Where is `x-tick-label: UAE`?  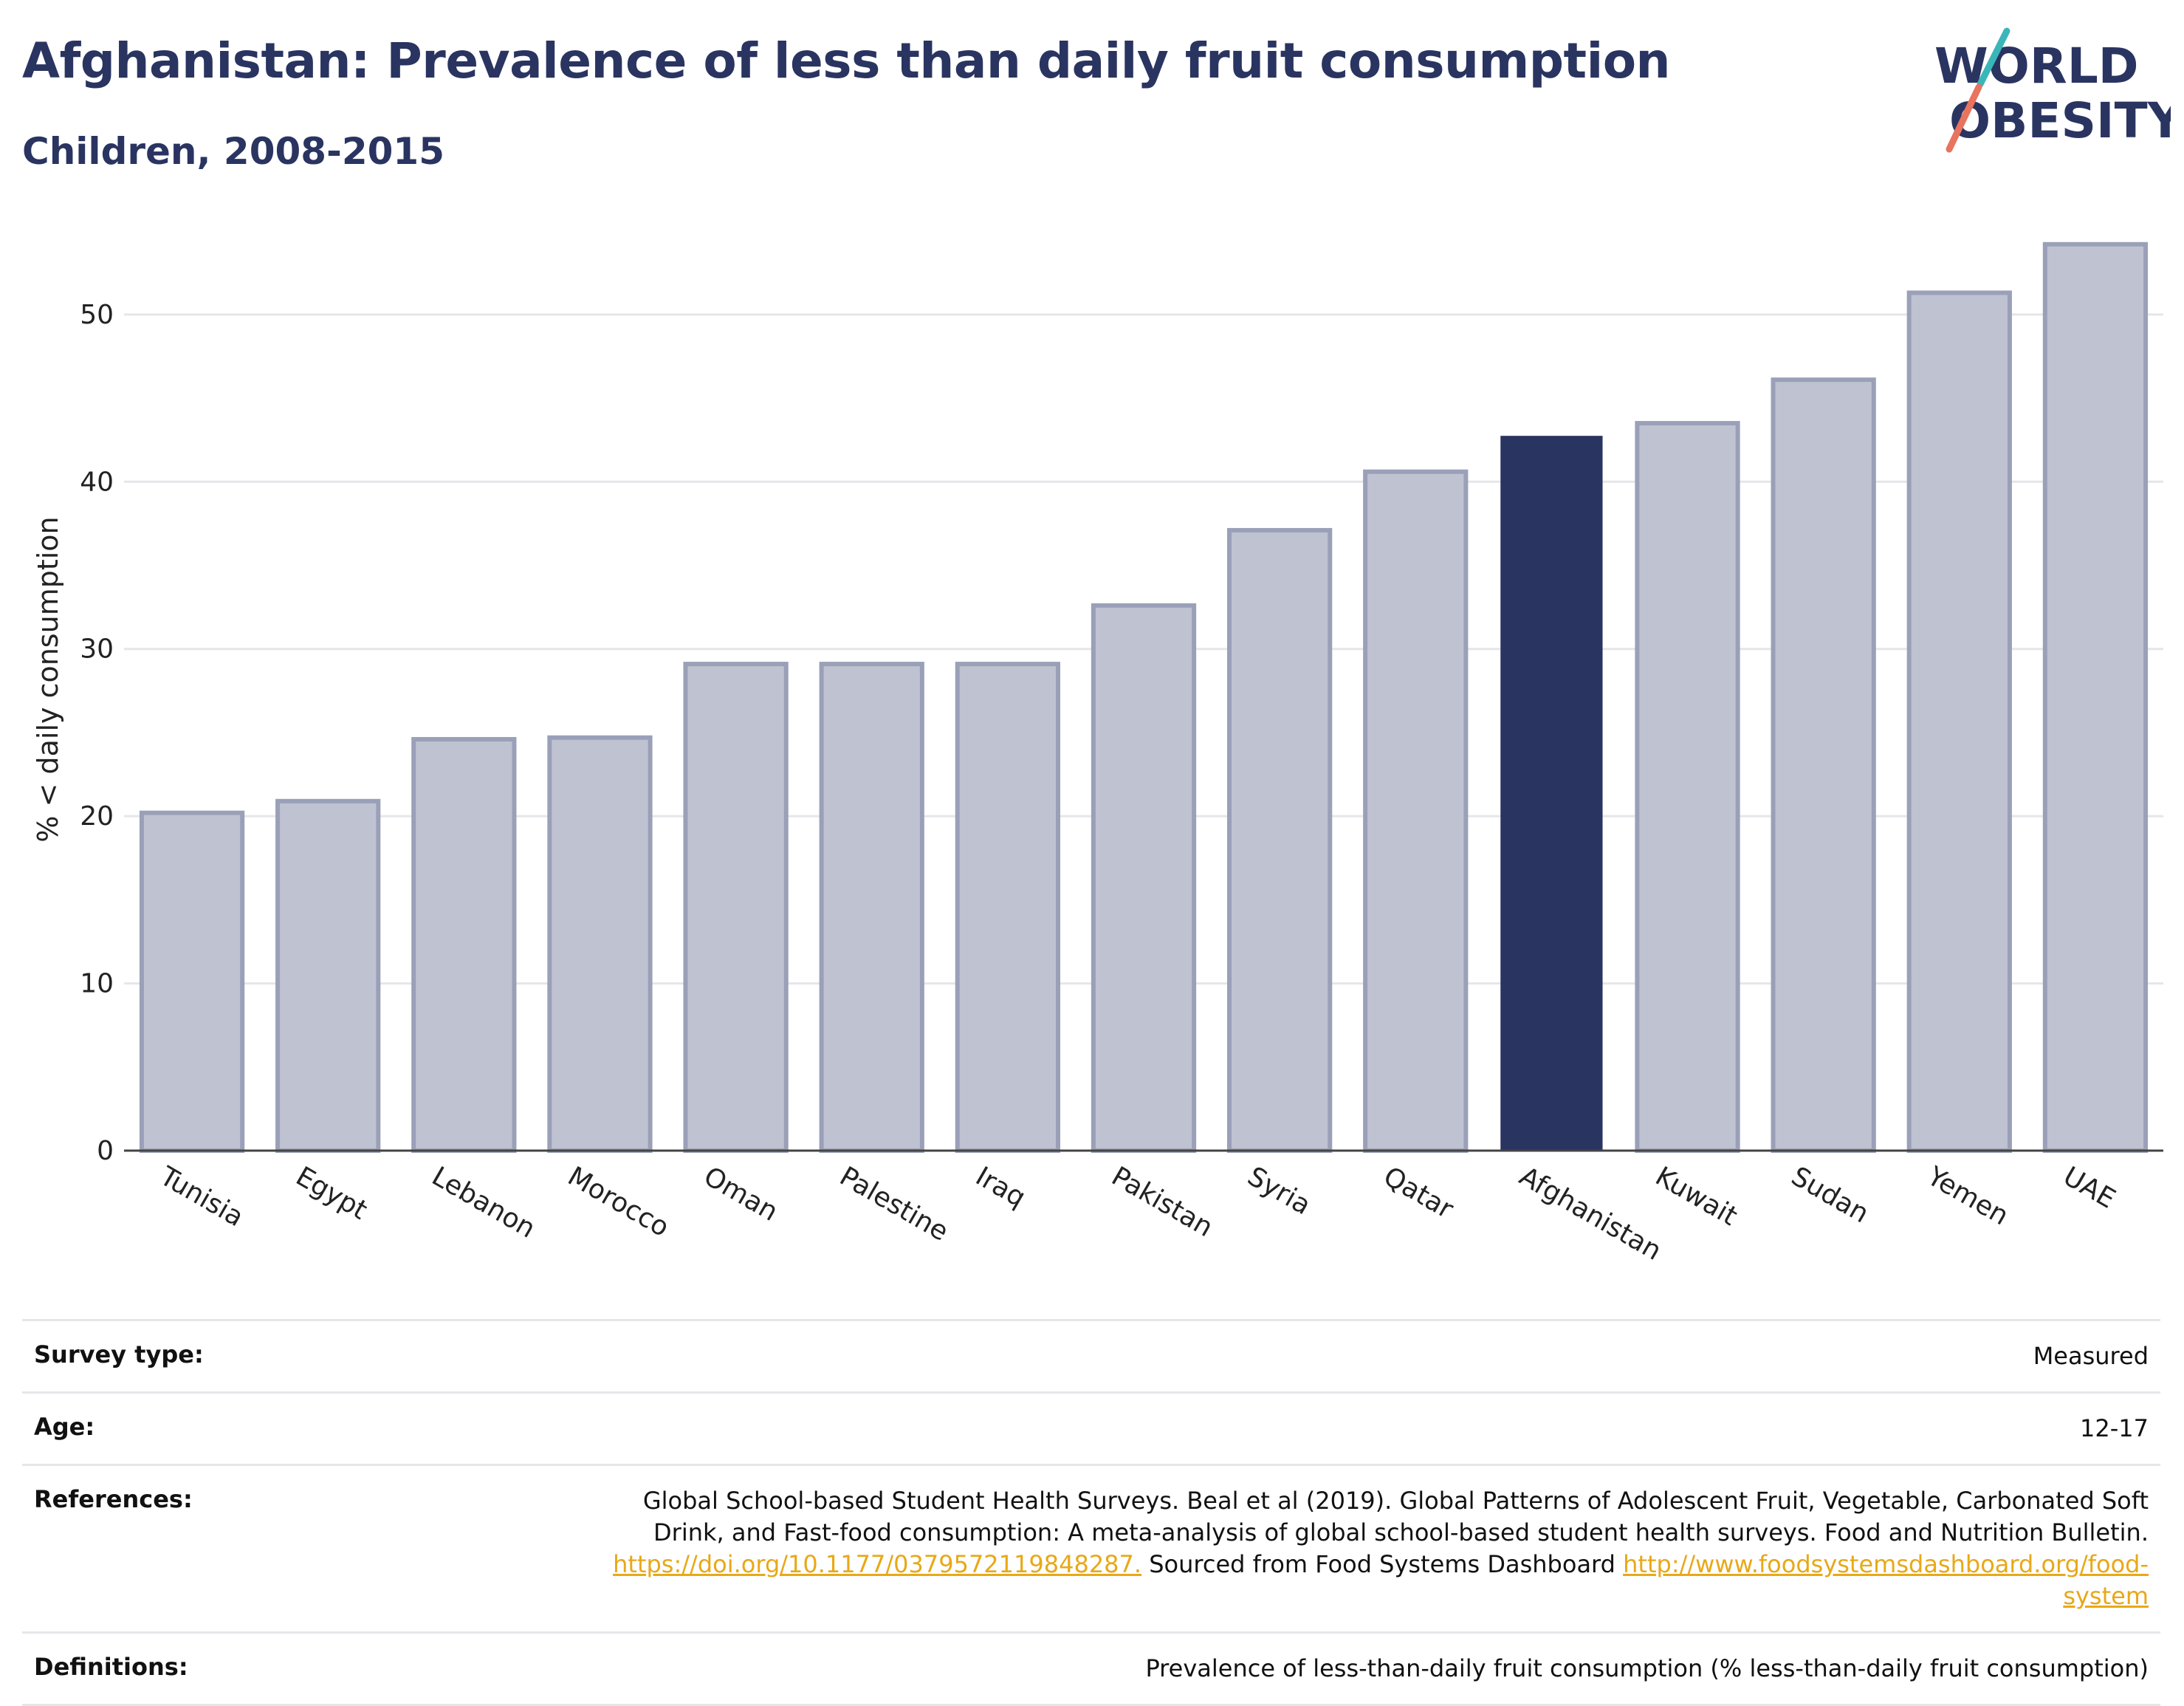 x-tick-label: UAE is located at coordinates (2089, 1187).